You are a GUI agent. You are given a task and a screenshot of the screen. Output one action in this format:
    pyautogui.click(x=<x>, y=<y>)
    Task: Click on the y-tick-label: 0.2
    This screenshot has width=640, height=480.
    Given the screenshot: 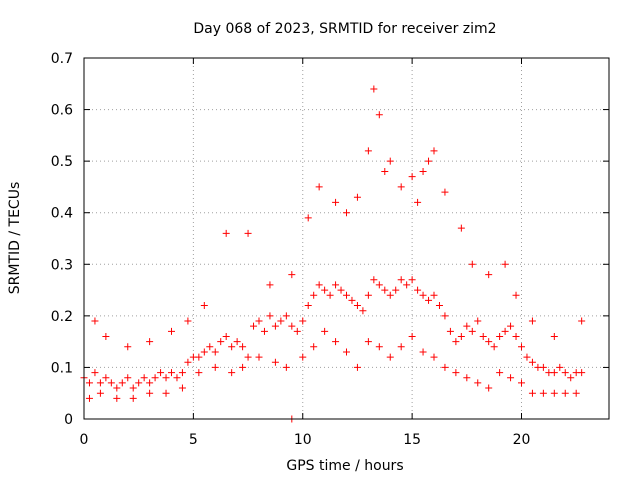 What is the action you would take?
    pyautogui.click(x=62, y=317)
    